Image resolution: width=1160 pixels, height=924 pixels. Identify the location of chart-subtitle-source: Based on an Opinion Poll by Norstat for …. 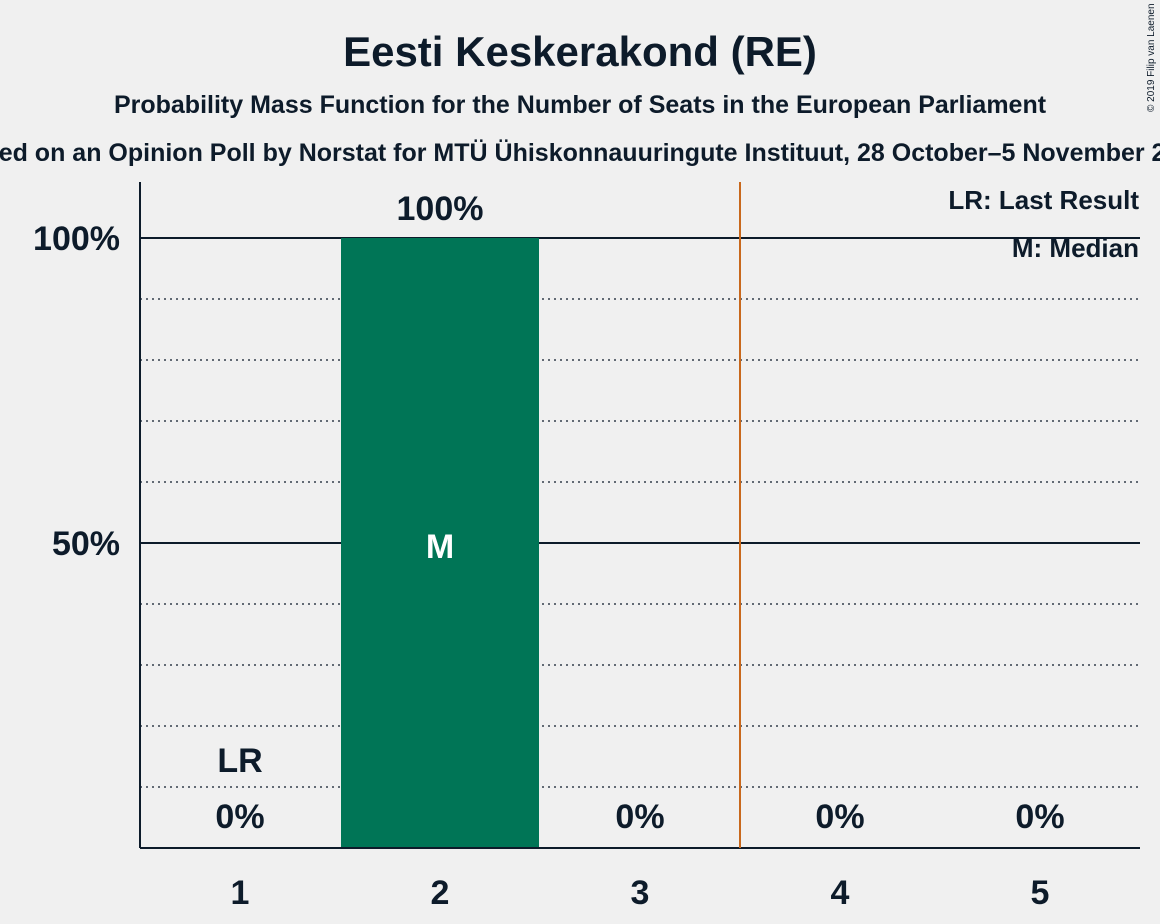
(580, 152).